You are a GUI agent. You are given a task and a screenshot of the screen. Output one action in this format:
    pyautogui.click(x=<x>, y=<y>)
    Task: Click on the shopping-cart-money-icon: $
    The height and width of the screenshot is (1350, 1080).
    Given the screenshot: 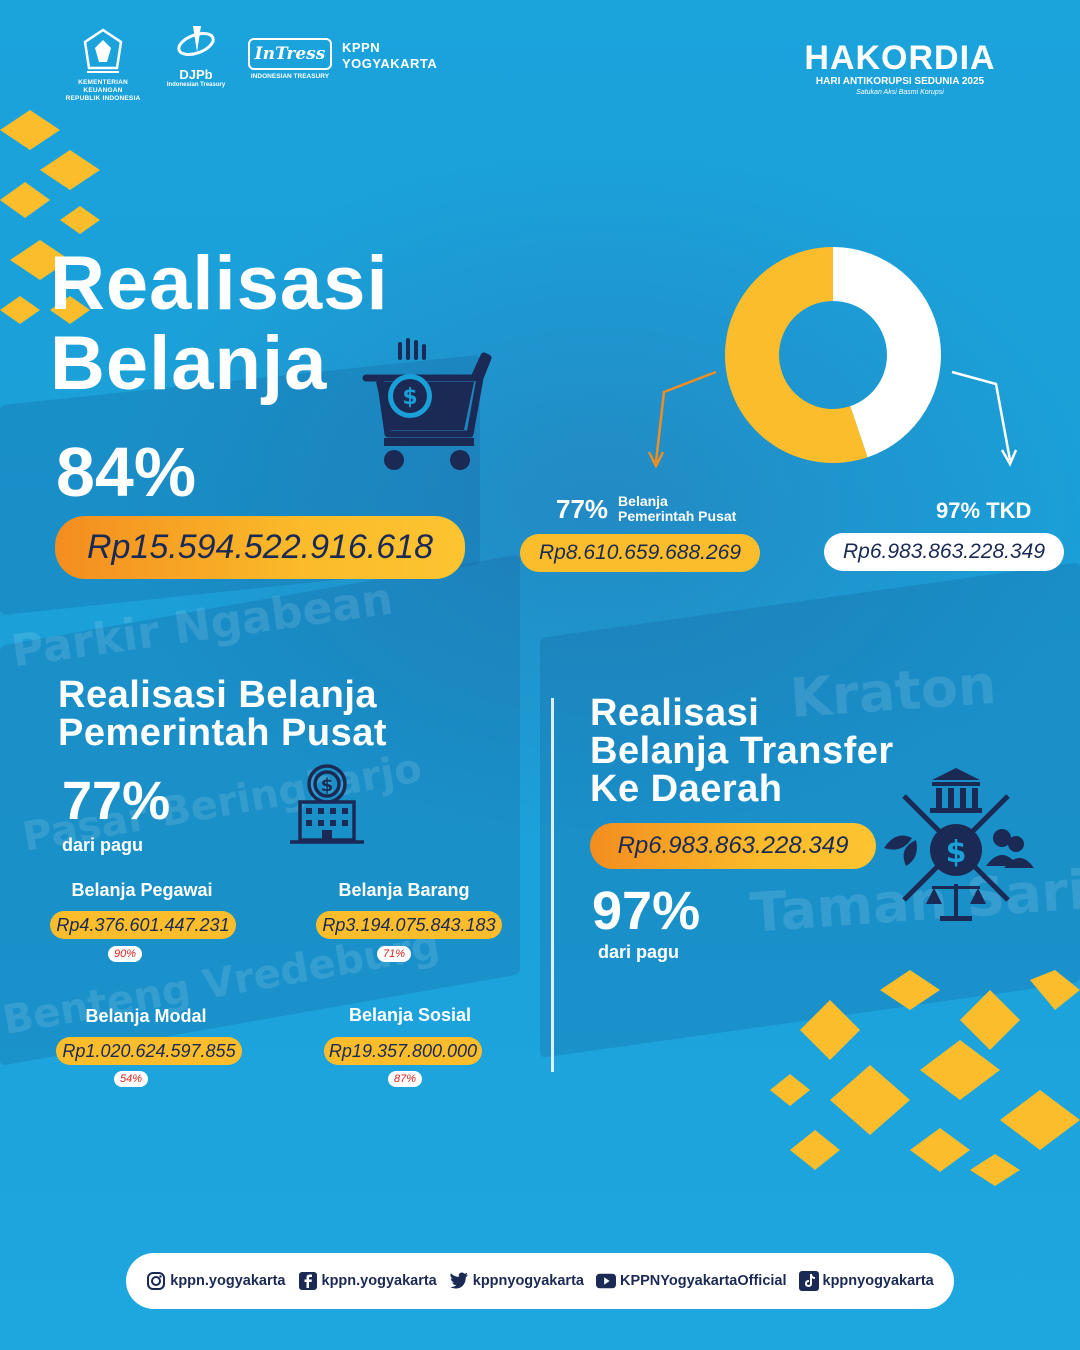 What is the action you would take?
    pyautogui.click(x=427, y=404)
    